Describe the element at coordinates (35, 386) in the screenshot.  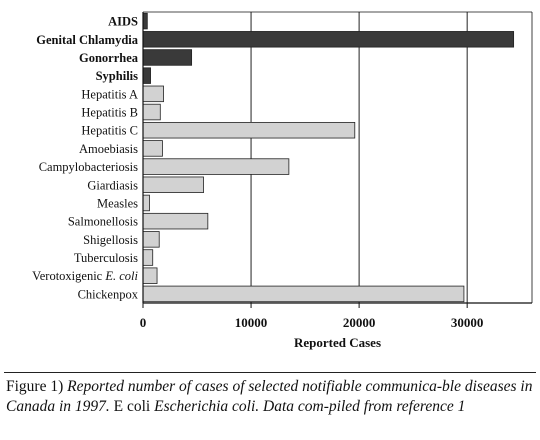
I see `caption-label: Figure 1)` at that location.